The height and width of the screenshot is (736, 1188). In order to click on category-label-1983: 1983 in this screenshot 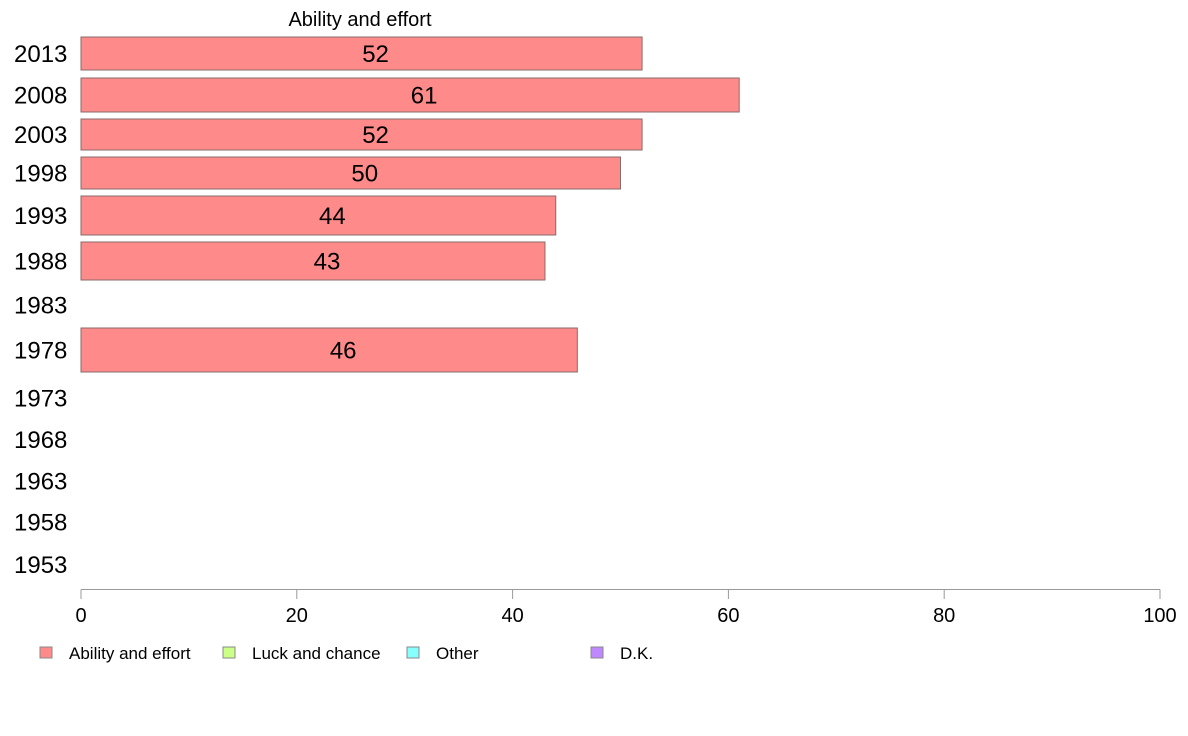, I will do `click(40, 306)`.